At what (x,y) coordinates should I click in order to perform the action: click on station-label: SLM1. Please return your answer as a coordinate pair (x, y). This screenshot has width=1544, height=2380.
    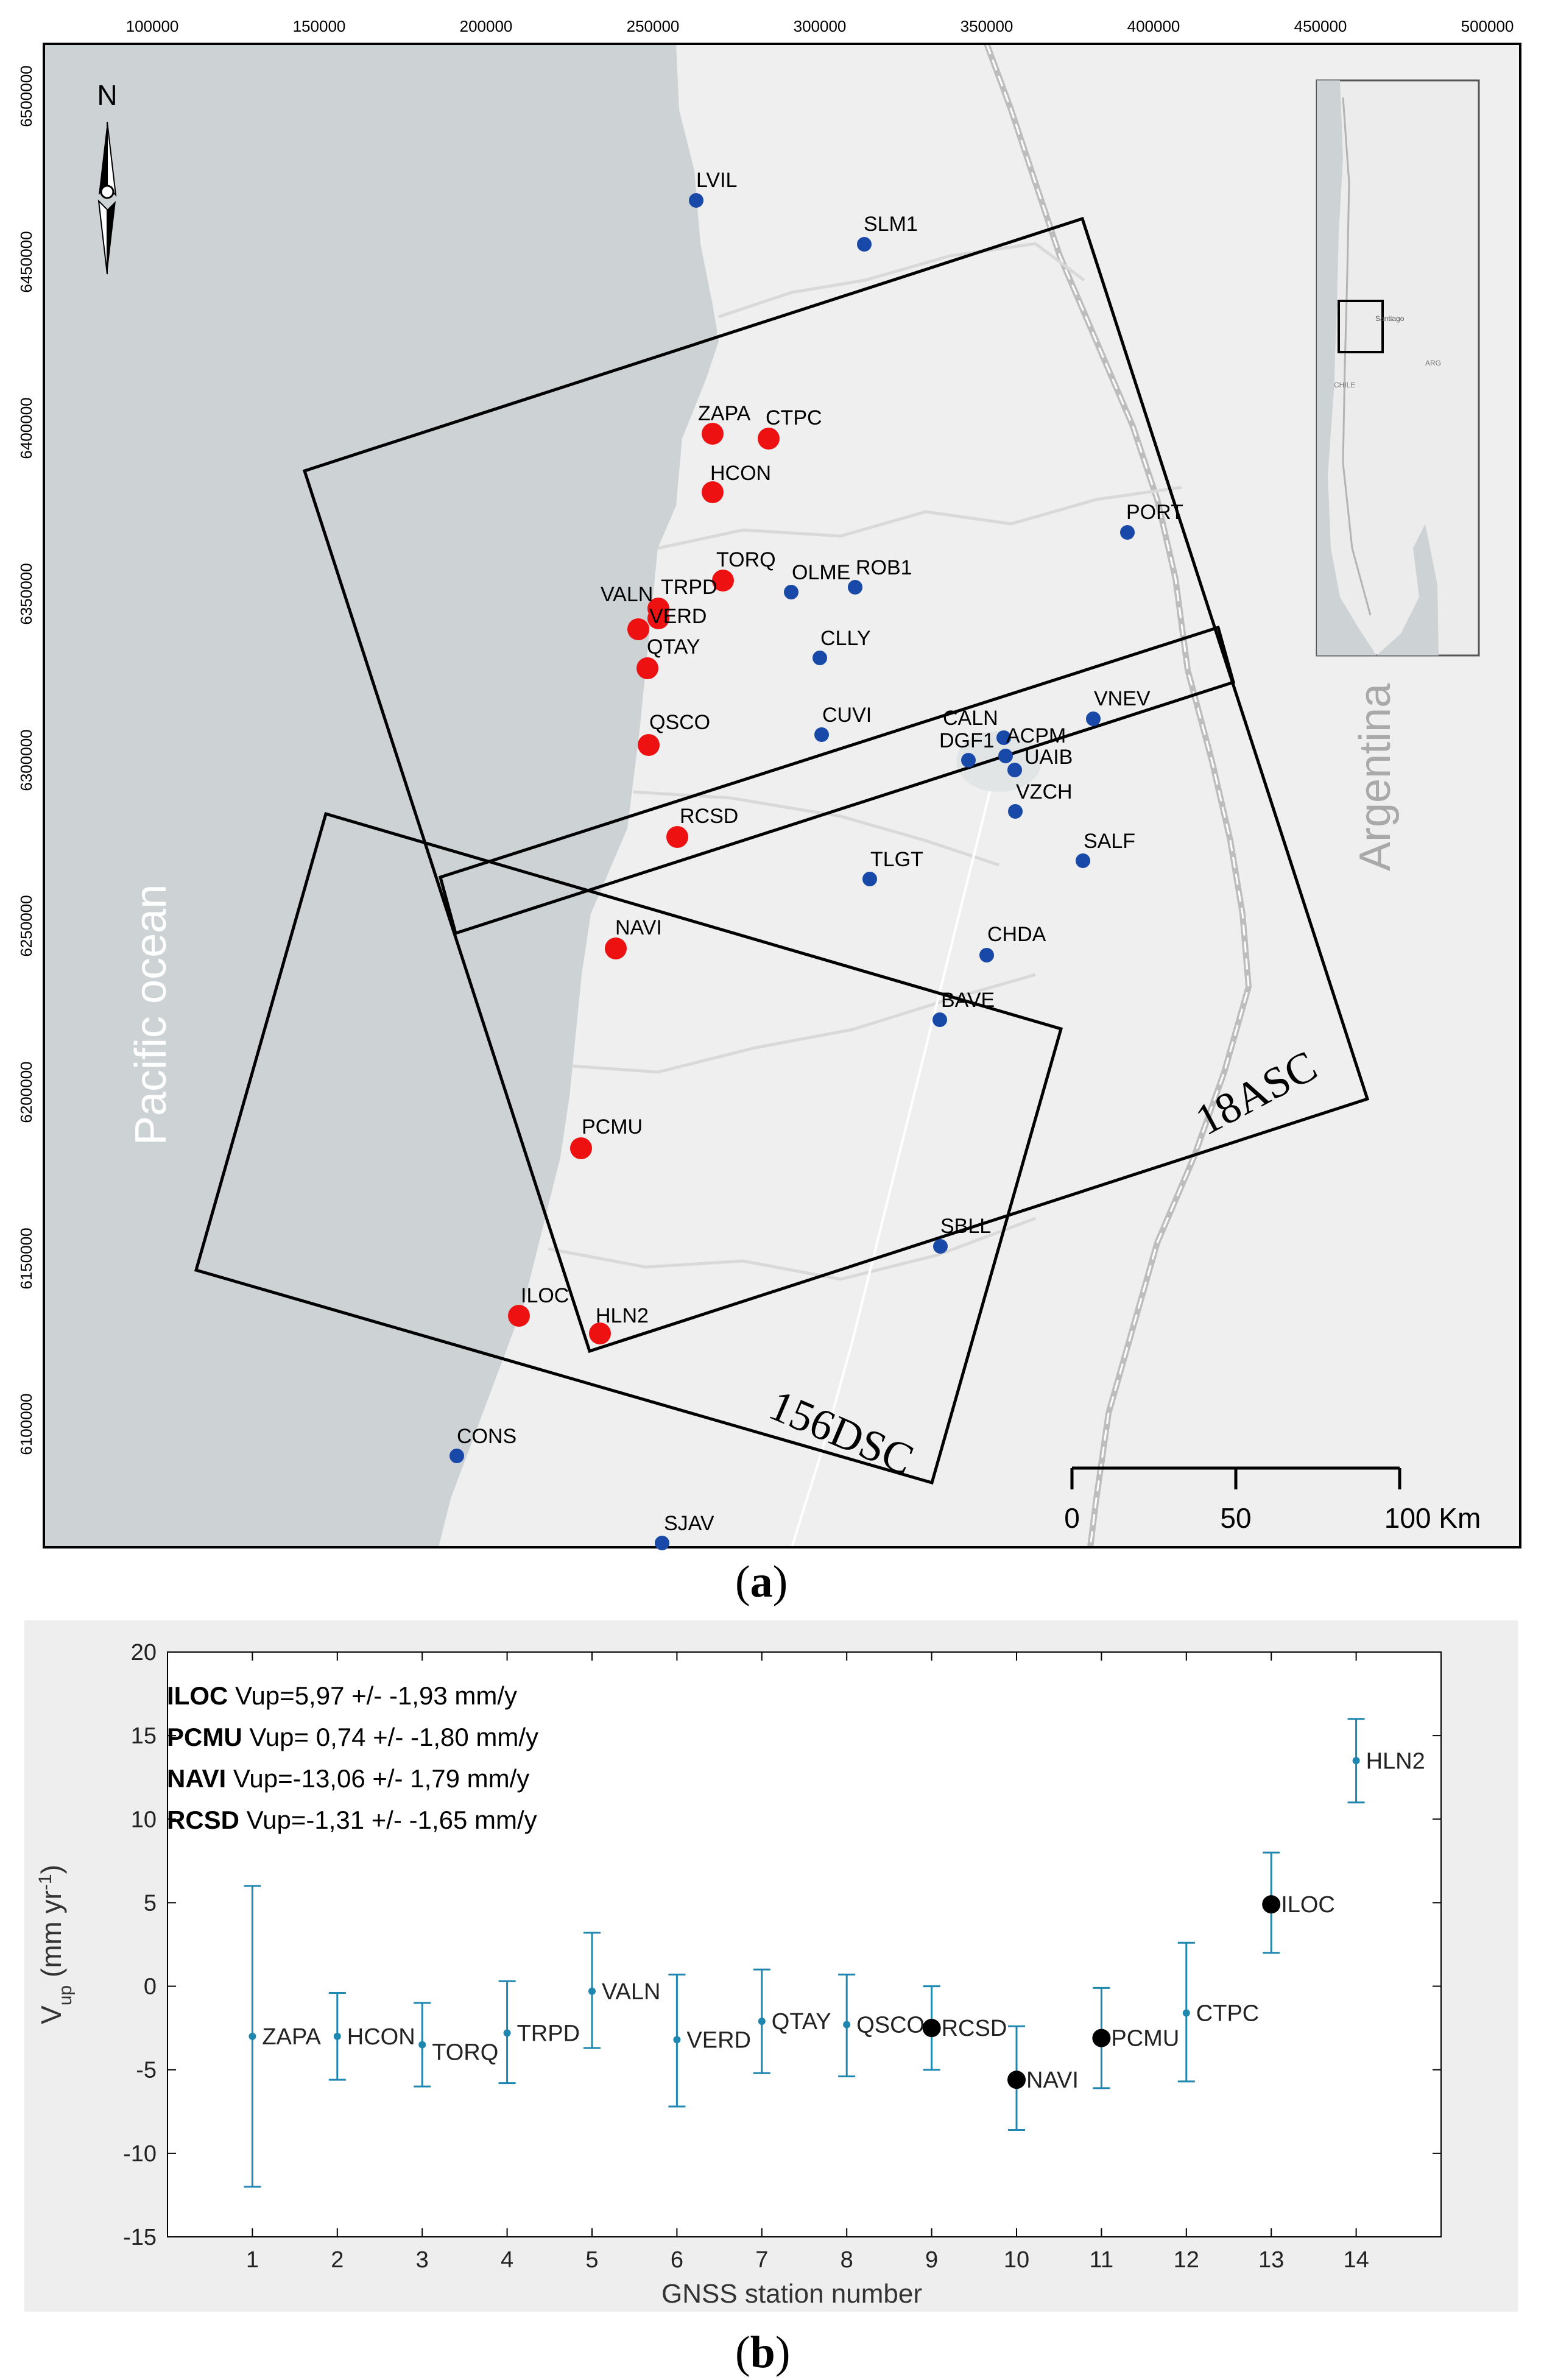
    Looking at the image, I should click on (891, 224).